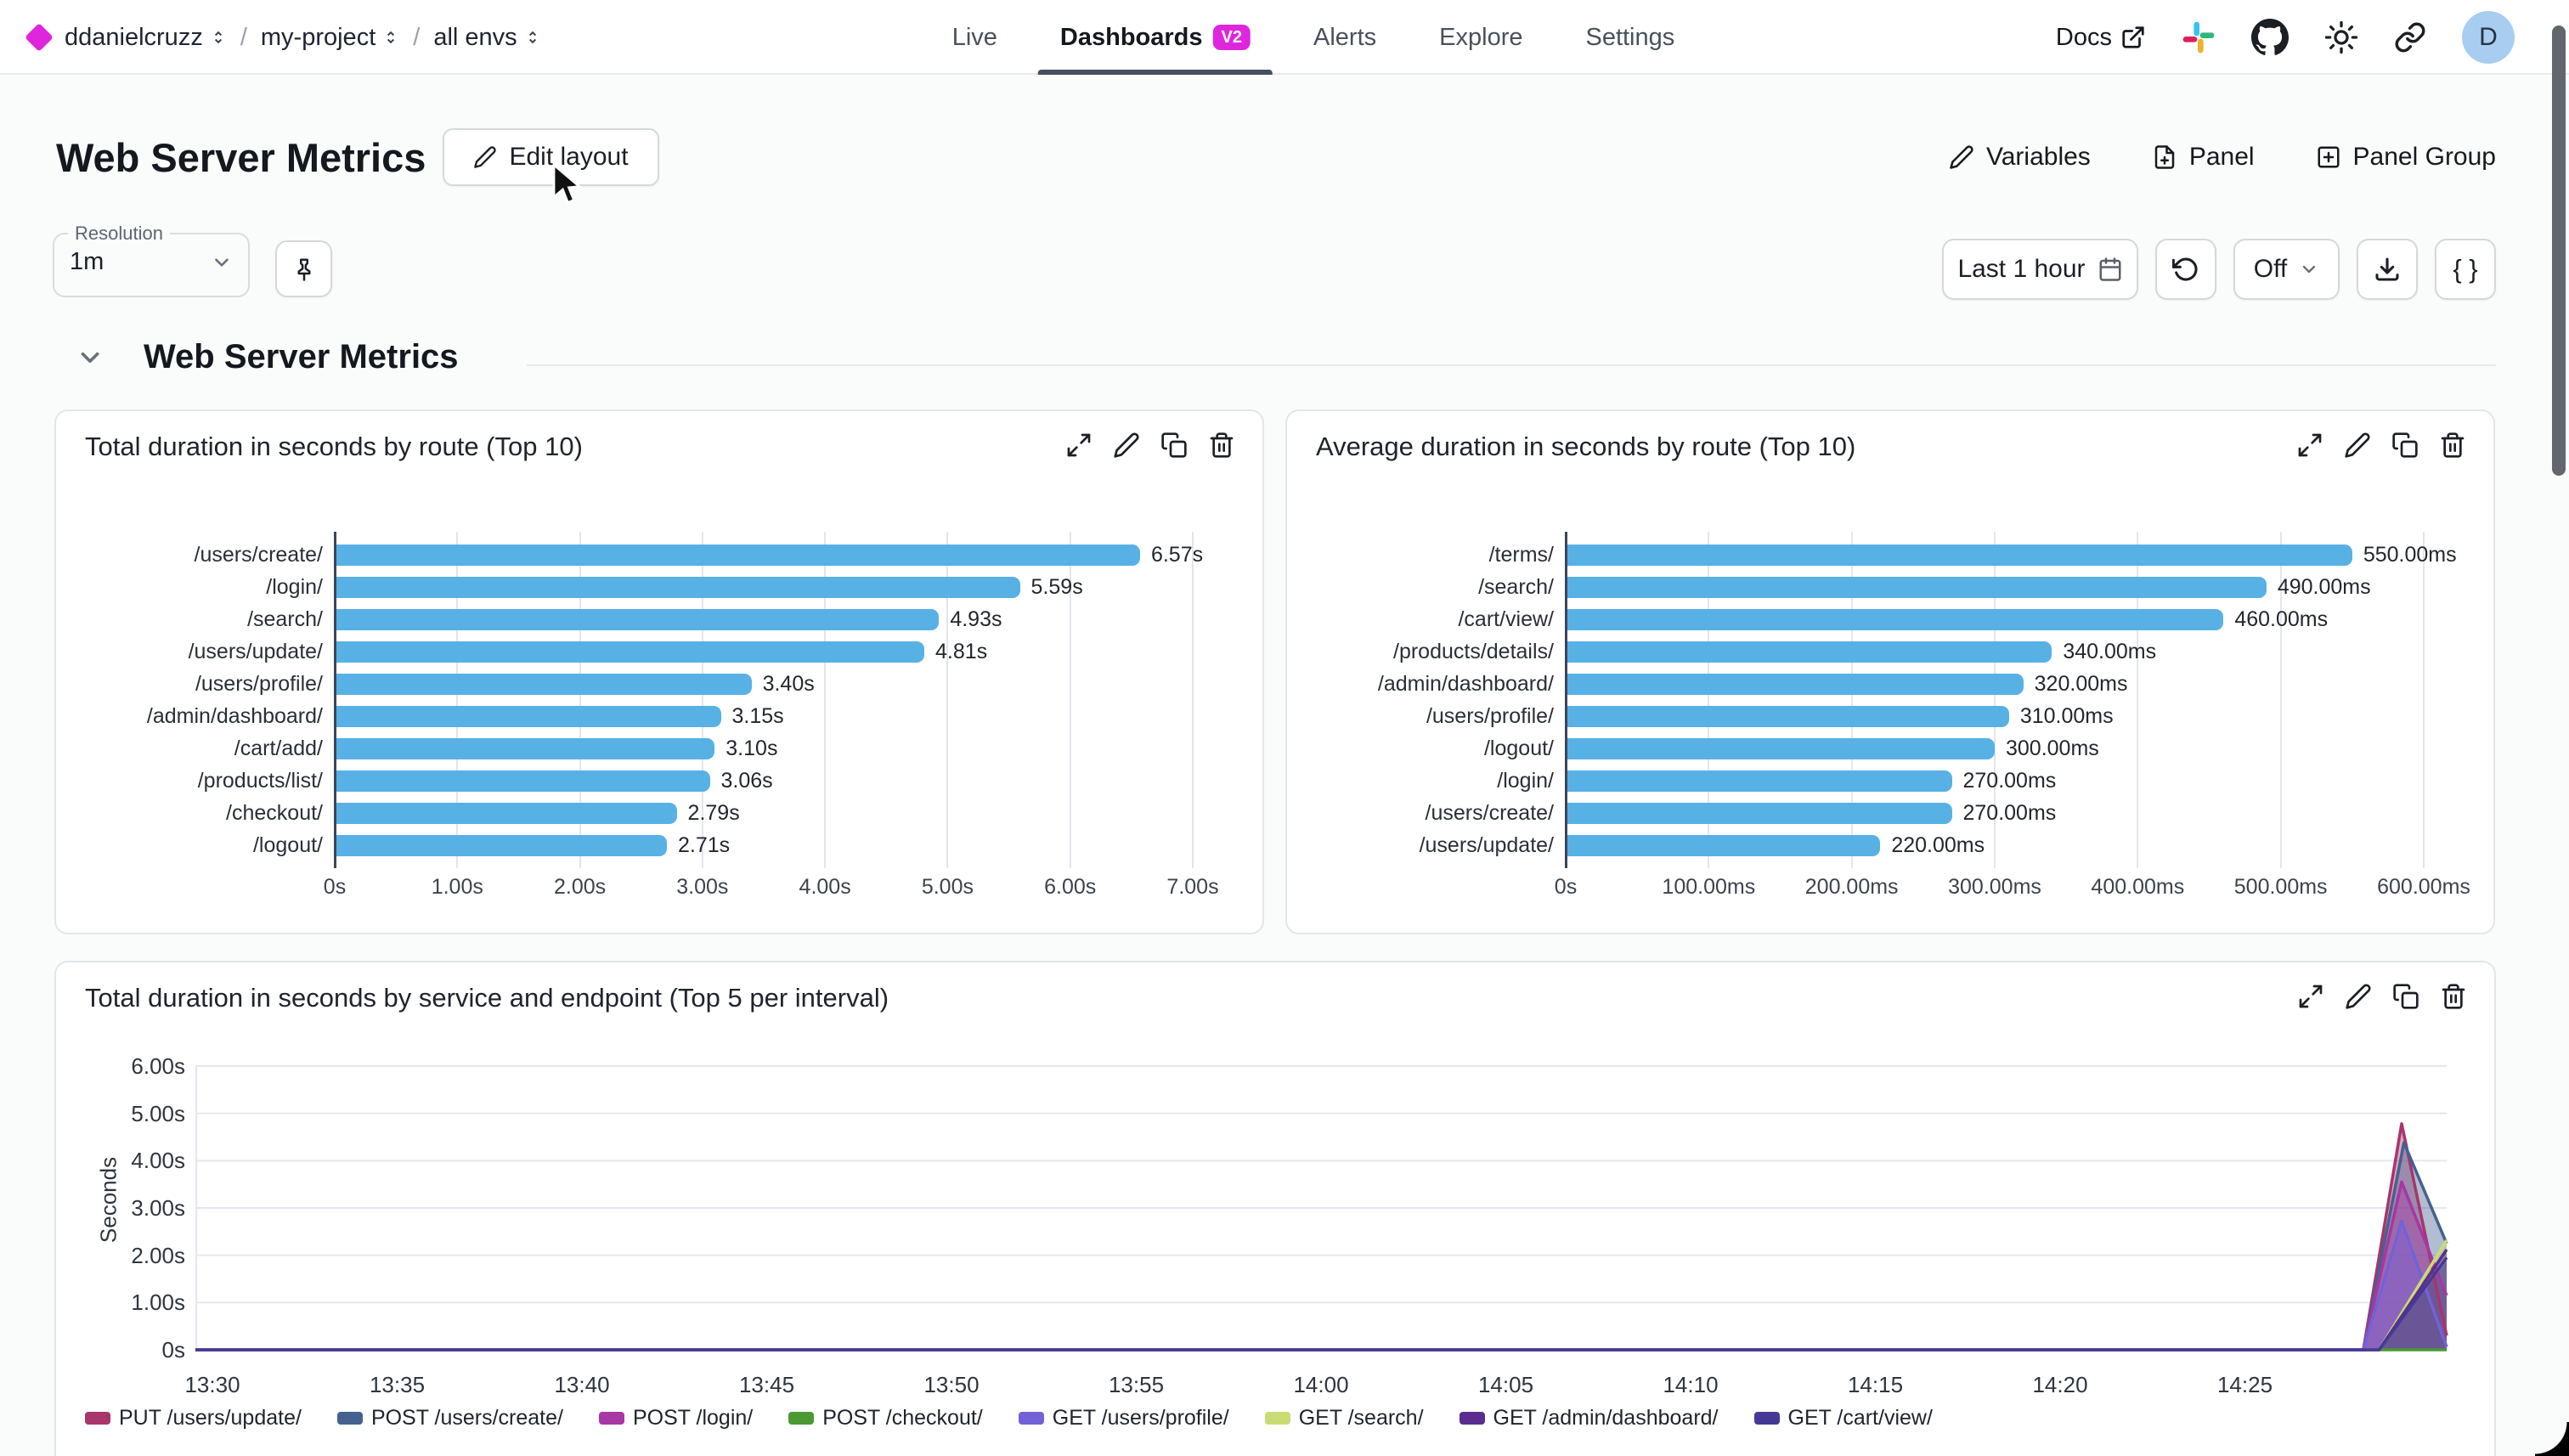 This screenshot has height=1456, width=2569. What do you see at coordinates (764, 587) in the screenshot?
I see `bar: 5.59s` at bounding box center [764, 587].